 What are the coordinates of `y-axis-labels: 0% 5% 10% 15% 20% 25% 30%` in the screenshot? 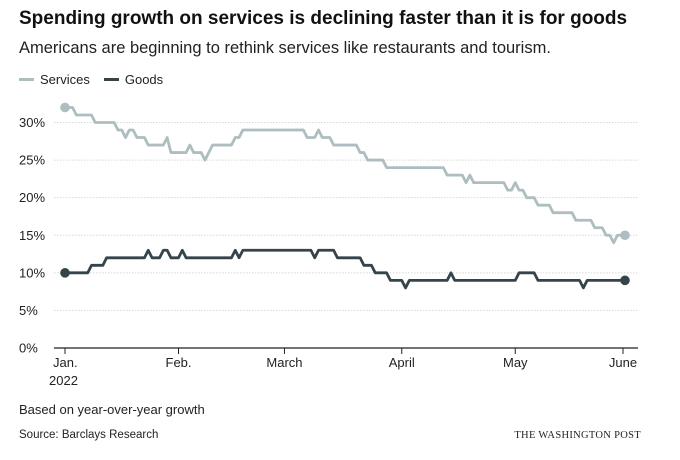 It's located at (32, 235).